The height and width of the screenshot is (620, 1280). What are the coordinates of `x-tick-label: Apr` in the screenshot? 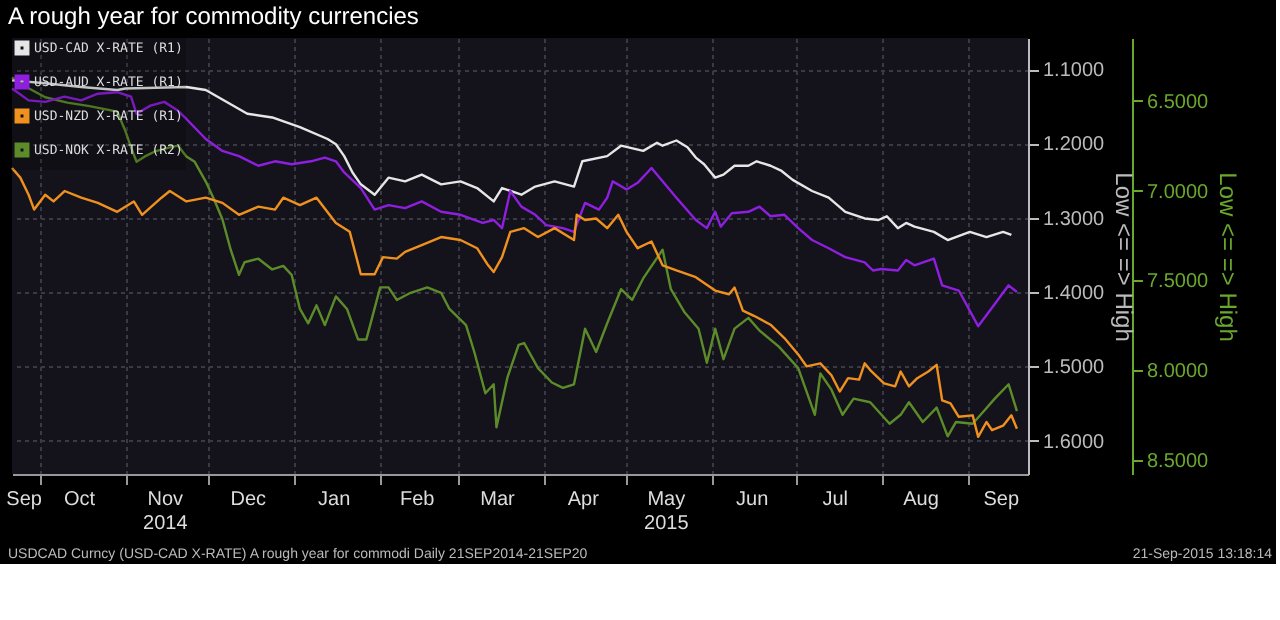 It's located at (584, 500).